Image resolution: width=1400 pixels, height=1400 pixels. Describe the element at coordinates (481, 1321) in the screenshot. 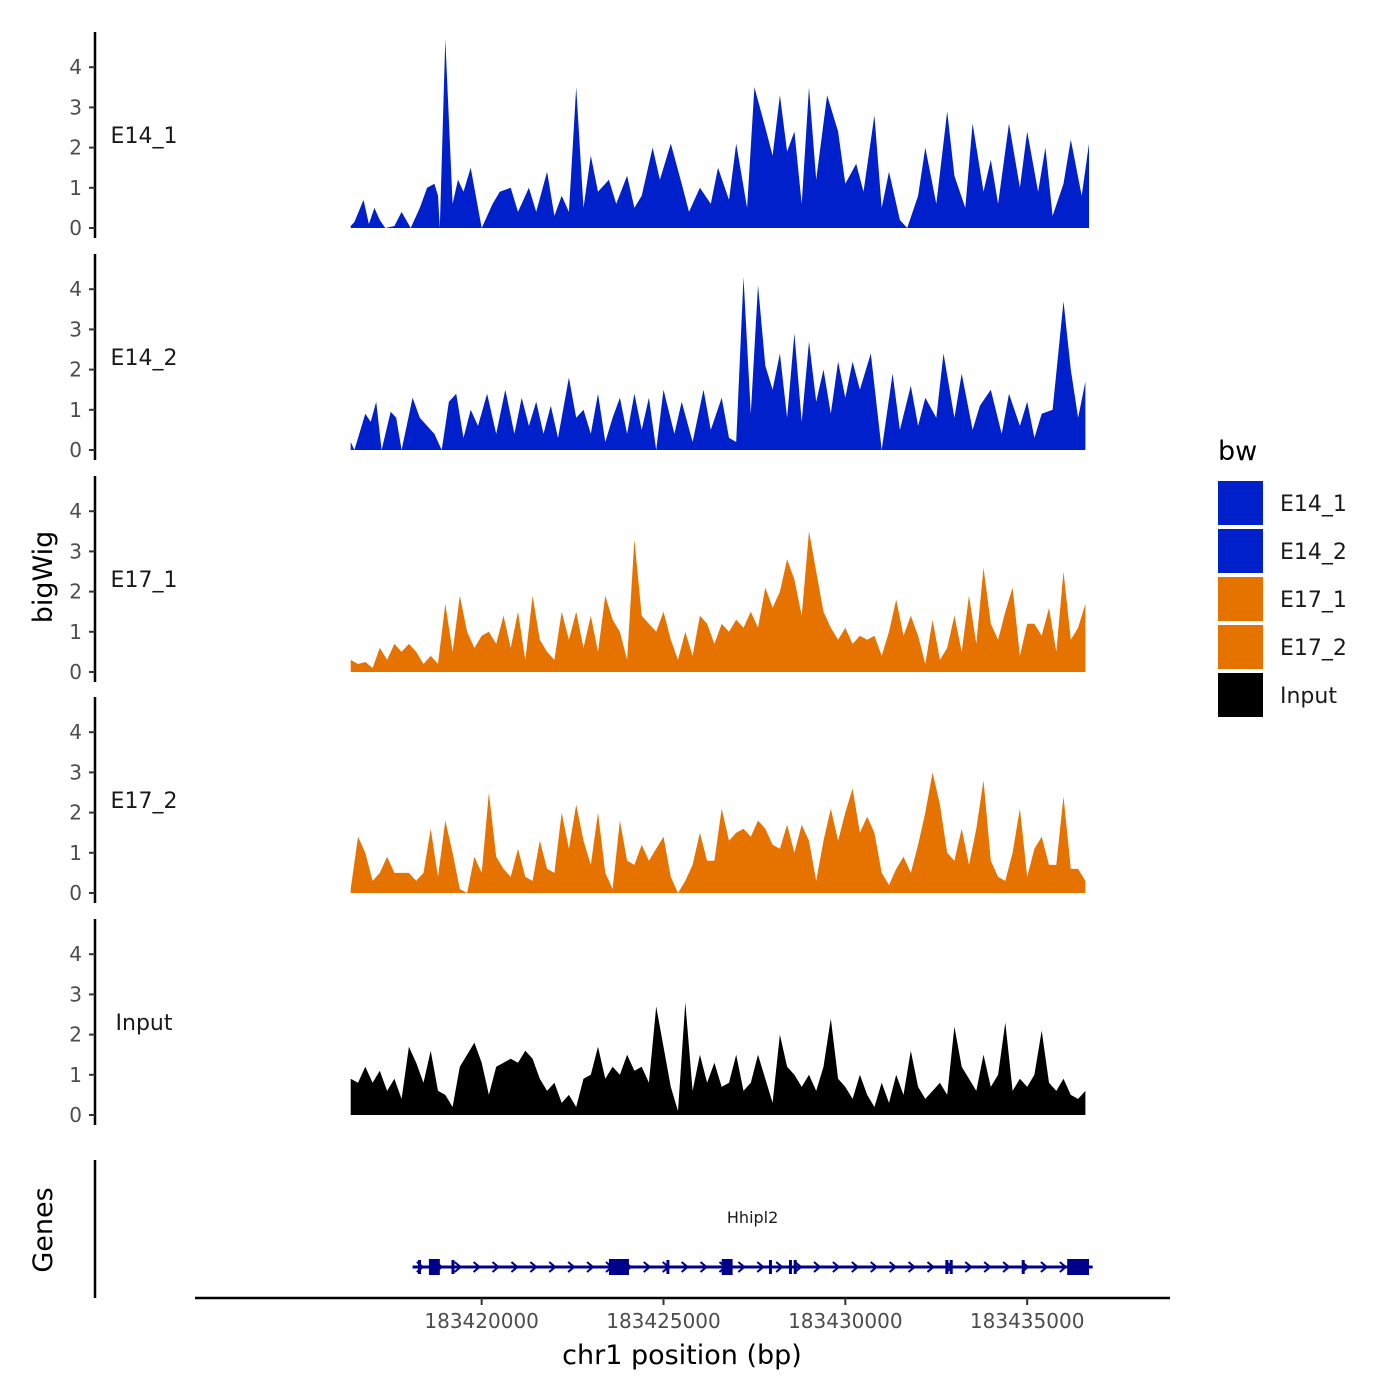

I see `x-tick-label: 183420000` at that location.